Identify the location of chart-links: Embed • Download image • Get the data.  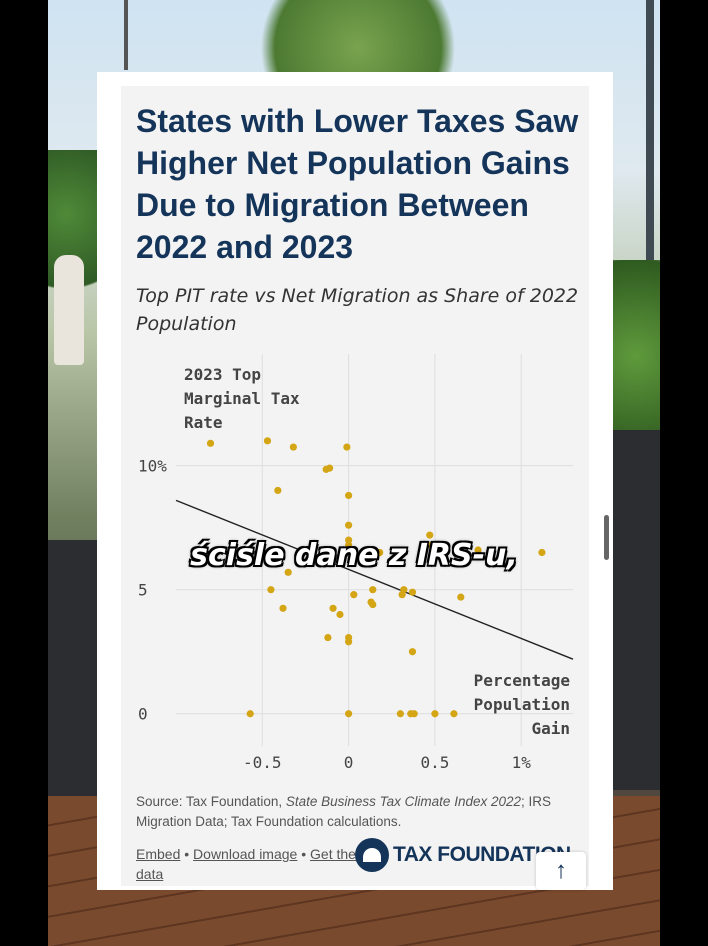
(251, 864).